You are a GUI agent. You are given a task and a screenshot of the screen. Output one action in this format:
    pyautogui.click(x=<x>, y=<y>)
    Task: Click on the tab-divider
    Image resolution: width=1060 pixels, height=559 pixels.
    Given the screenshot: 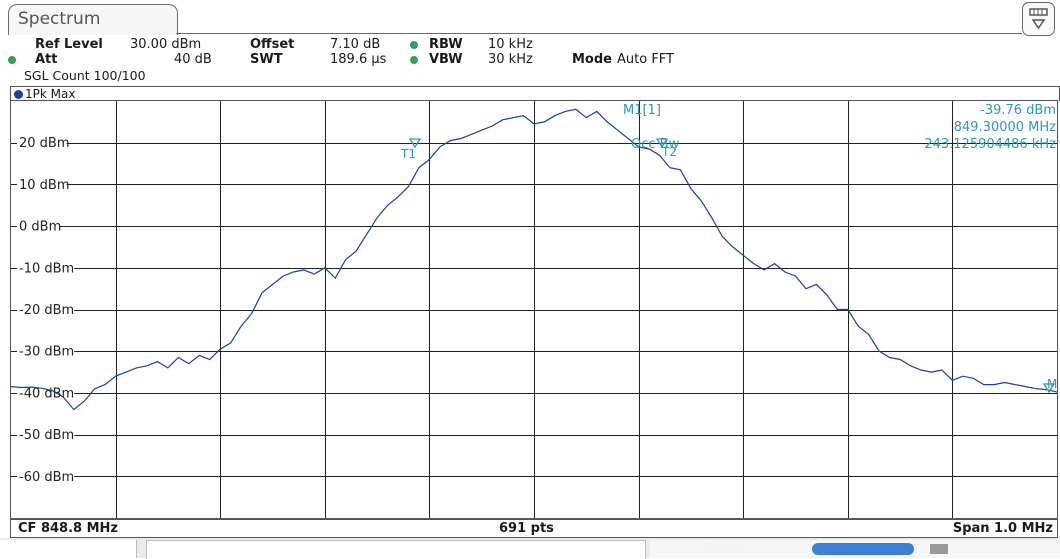 What is the action you would take?
    pyautogui.click(x=599, y=33)
    